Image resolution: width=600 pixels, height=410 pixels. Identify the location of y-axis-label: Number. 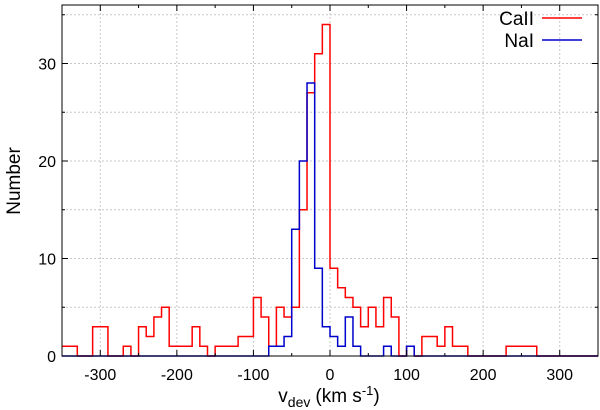
(14, 181).